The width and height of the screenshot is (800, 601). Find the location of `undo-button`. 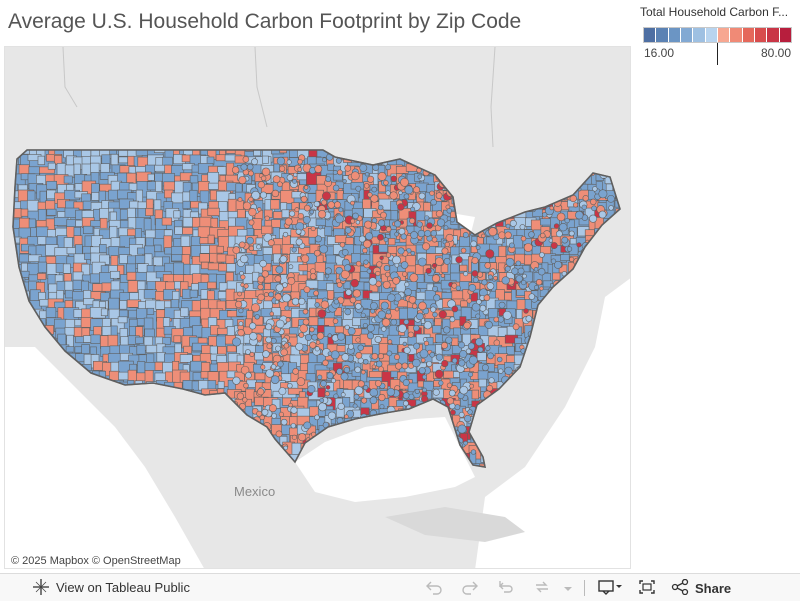

undo-button is located at coordinates (434, 588).